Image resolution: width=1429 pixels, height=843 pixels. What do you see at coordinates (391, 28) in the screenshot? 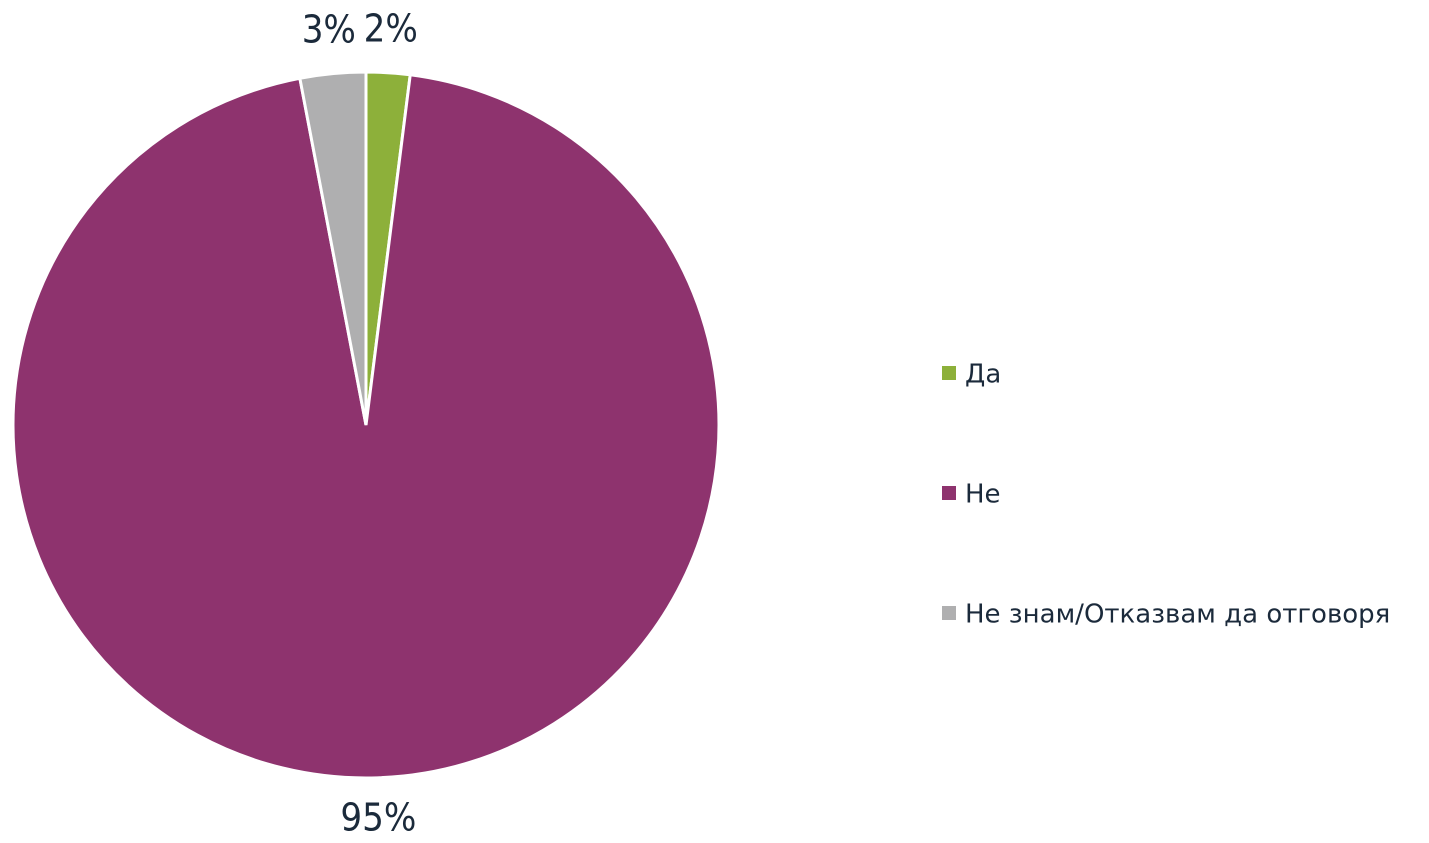
I see `data-label: 2%` at bounding box center [391, 28].